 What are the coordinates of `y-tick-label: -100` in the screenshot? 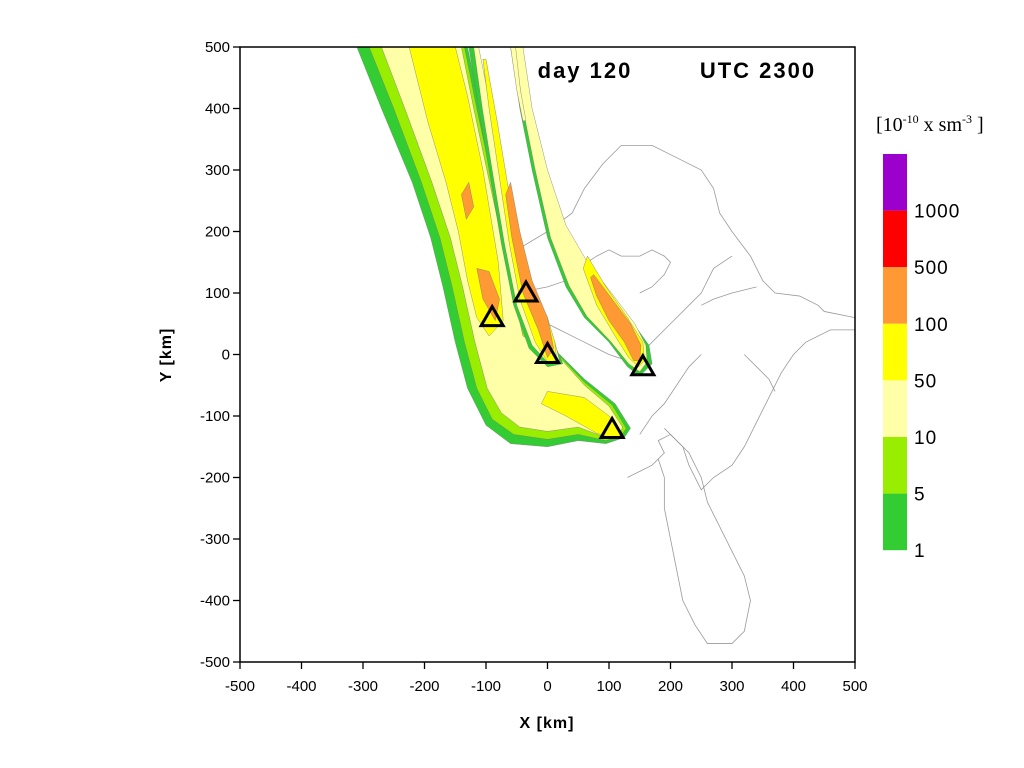 It's located at (215, 416).